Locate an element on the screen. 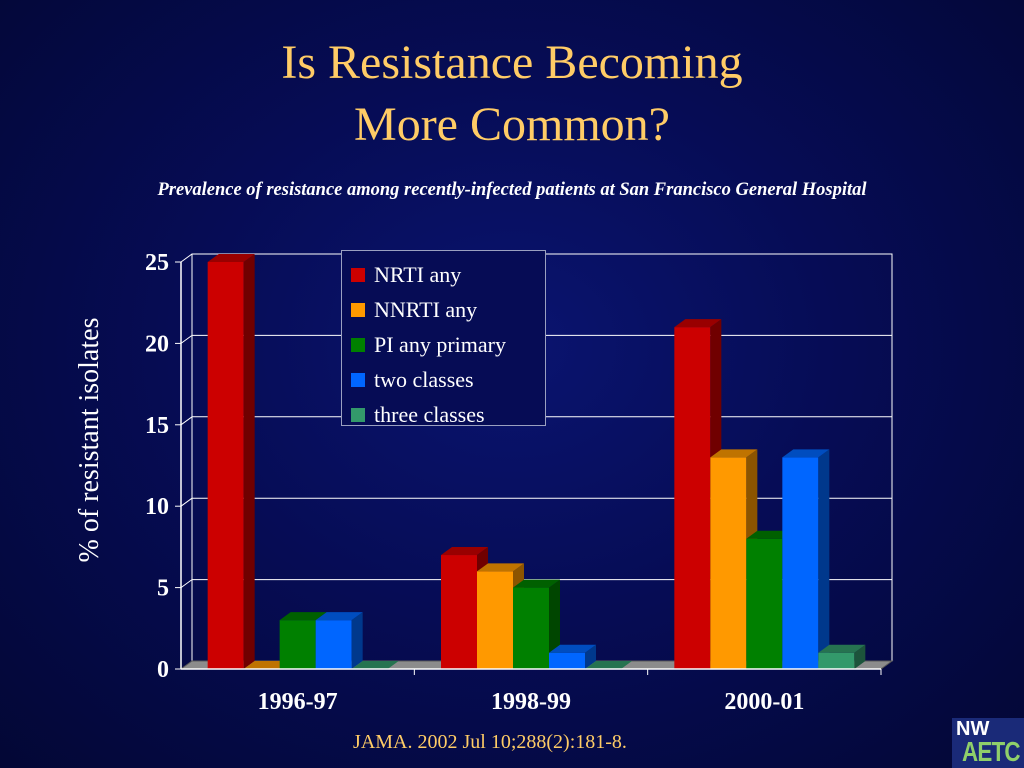 Image resolution: width=1024 pixels, height=768 pixels. y-tick-label-5: 5 is located at coordinates (163, 589).